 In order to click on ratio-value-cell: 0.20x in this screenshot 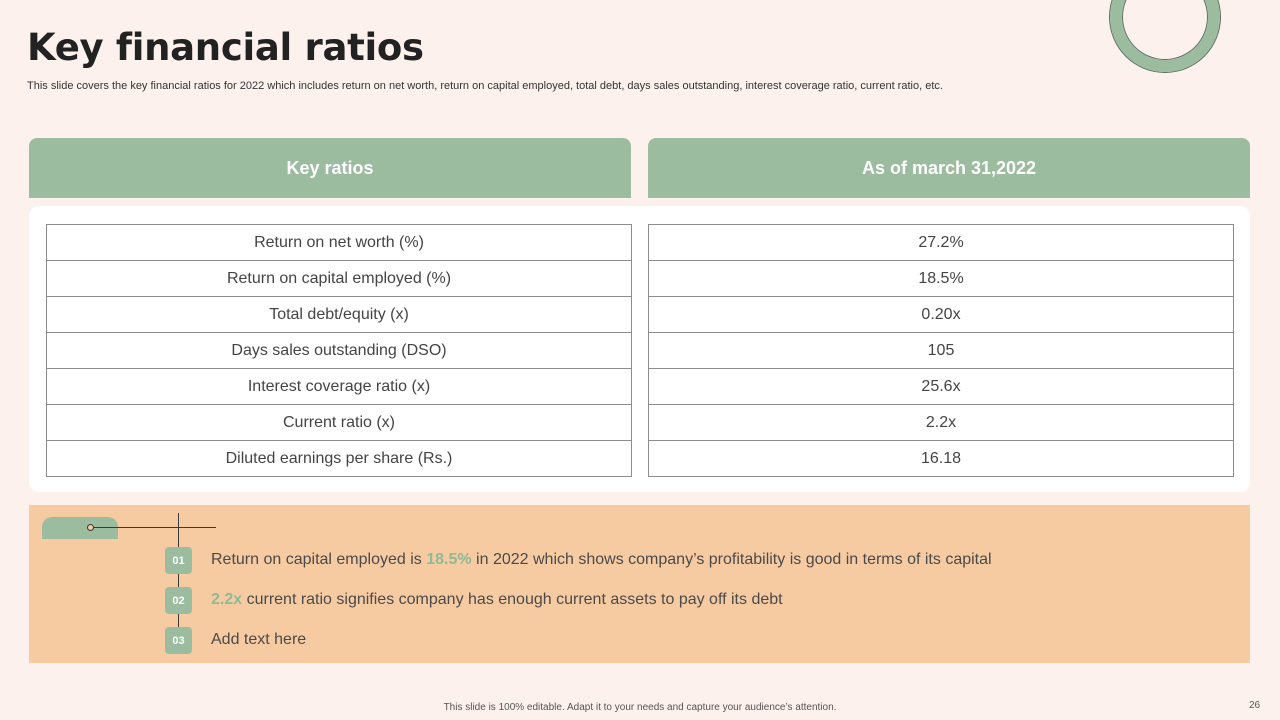, I will do `click(941, 314)`.